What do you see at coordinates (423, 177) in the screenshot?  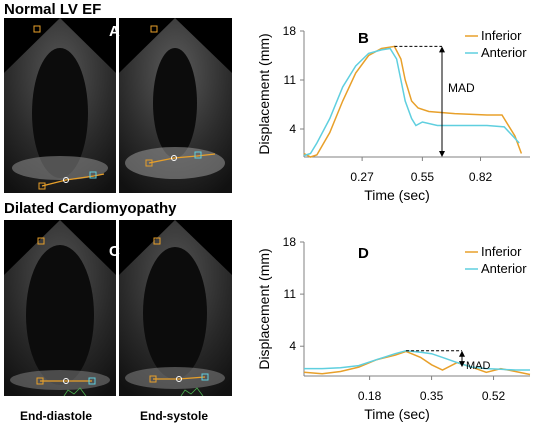 I see `x-tick-label: 0.55` at bounding box center [423, 177].